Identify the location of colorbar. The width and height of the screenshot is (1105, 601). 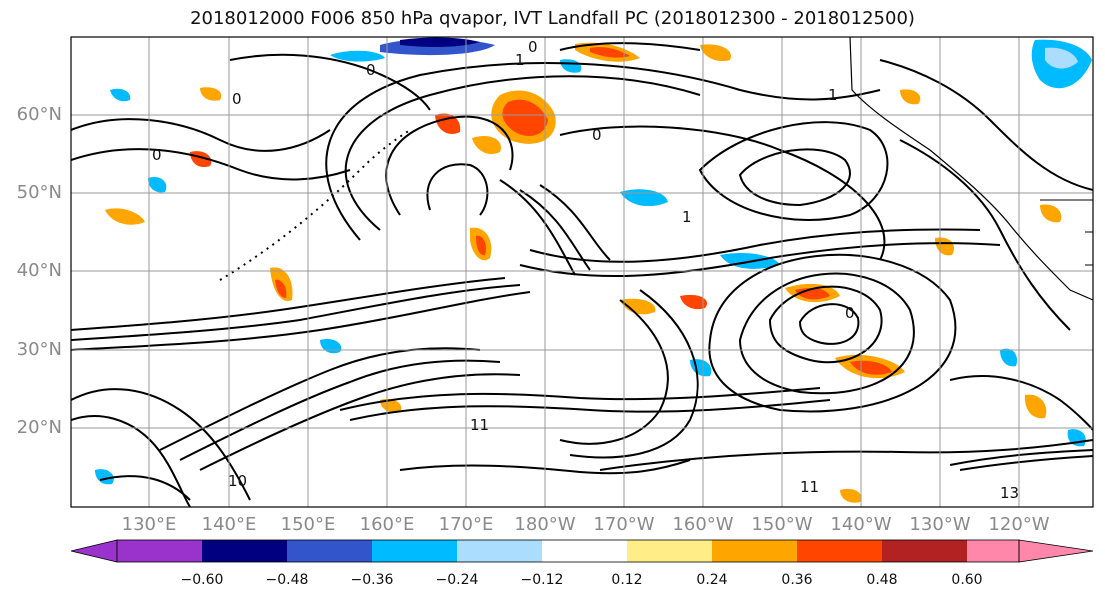
(582, 551).